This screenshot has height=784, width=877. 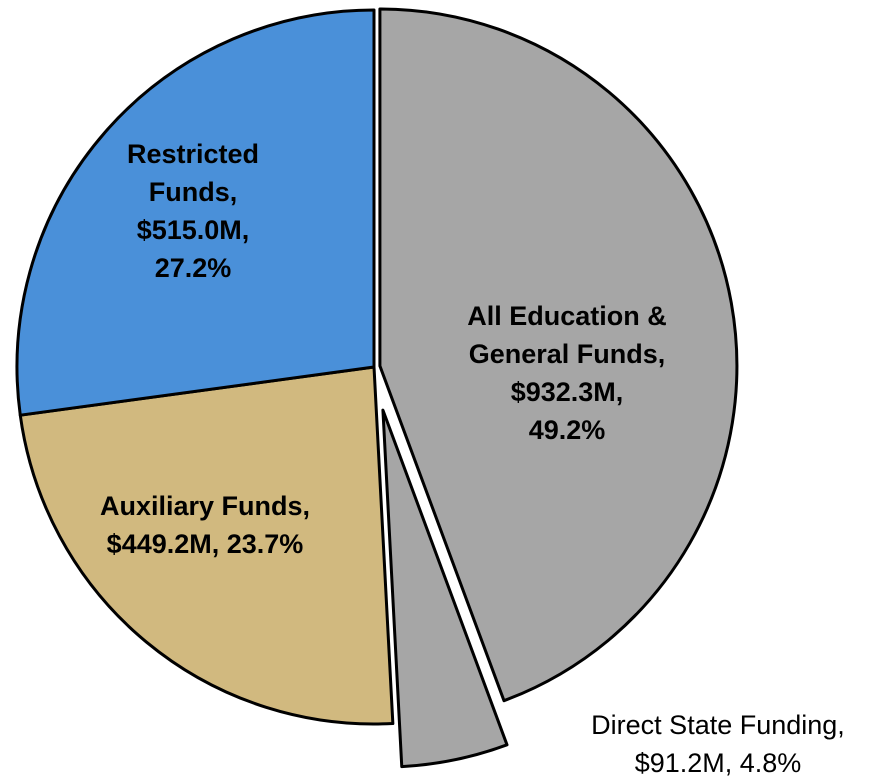 What do you see at coordinates (718, 763) in the screenshot?
I see `label-line: $91.2M, 4.8%` at bounding box center [718, 763].